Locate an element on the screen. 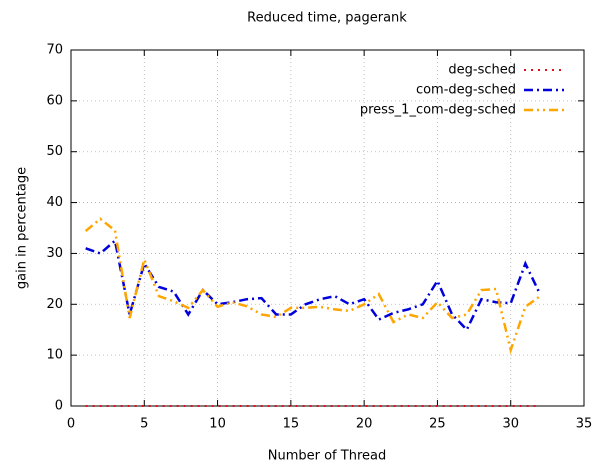  x-tick-label: 20 is located at coordinates (364, 424).